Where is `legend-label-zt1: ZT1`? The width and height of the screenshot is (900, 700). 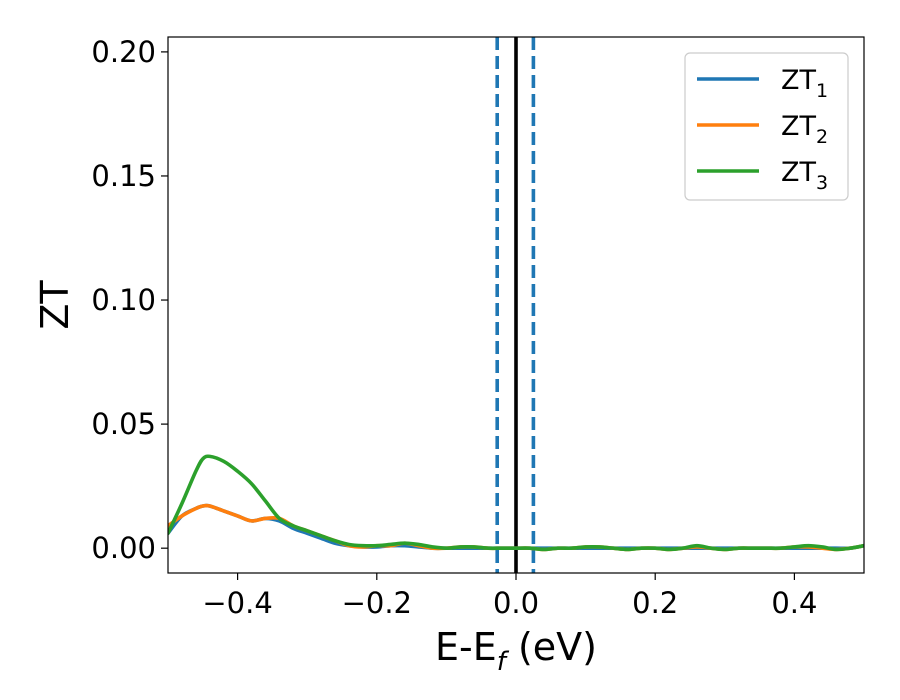
legend-label-zt1: ZT1 is located at coordinates (804, 83).